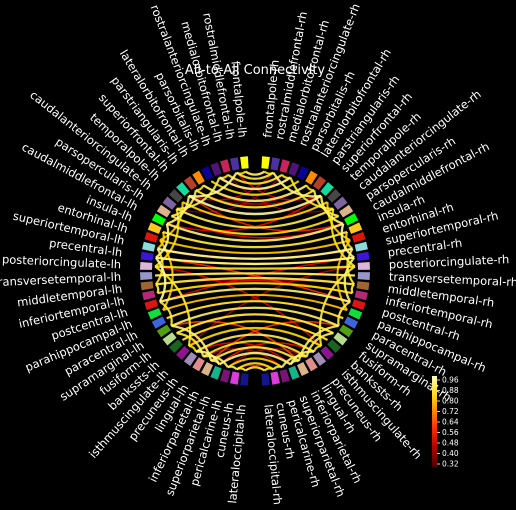 The height and width of the screenshot is (510, 516). I want to click on node-fusiform-rh, so click(340, 339).